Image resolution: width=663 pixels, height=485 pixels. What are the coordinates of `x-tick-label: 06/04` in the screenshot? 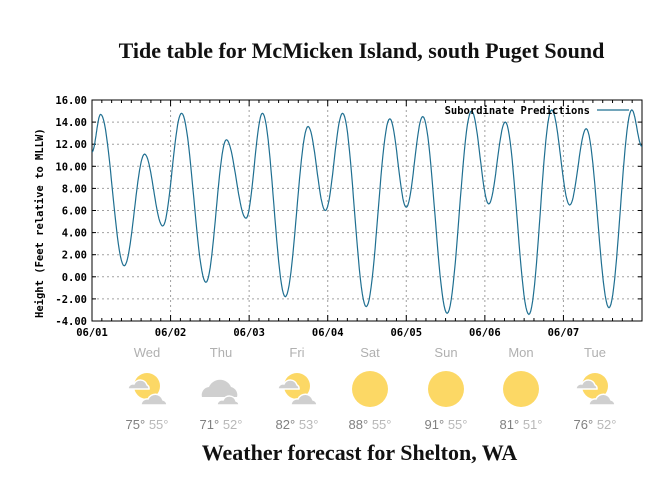 It's located at (328, 333).